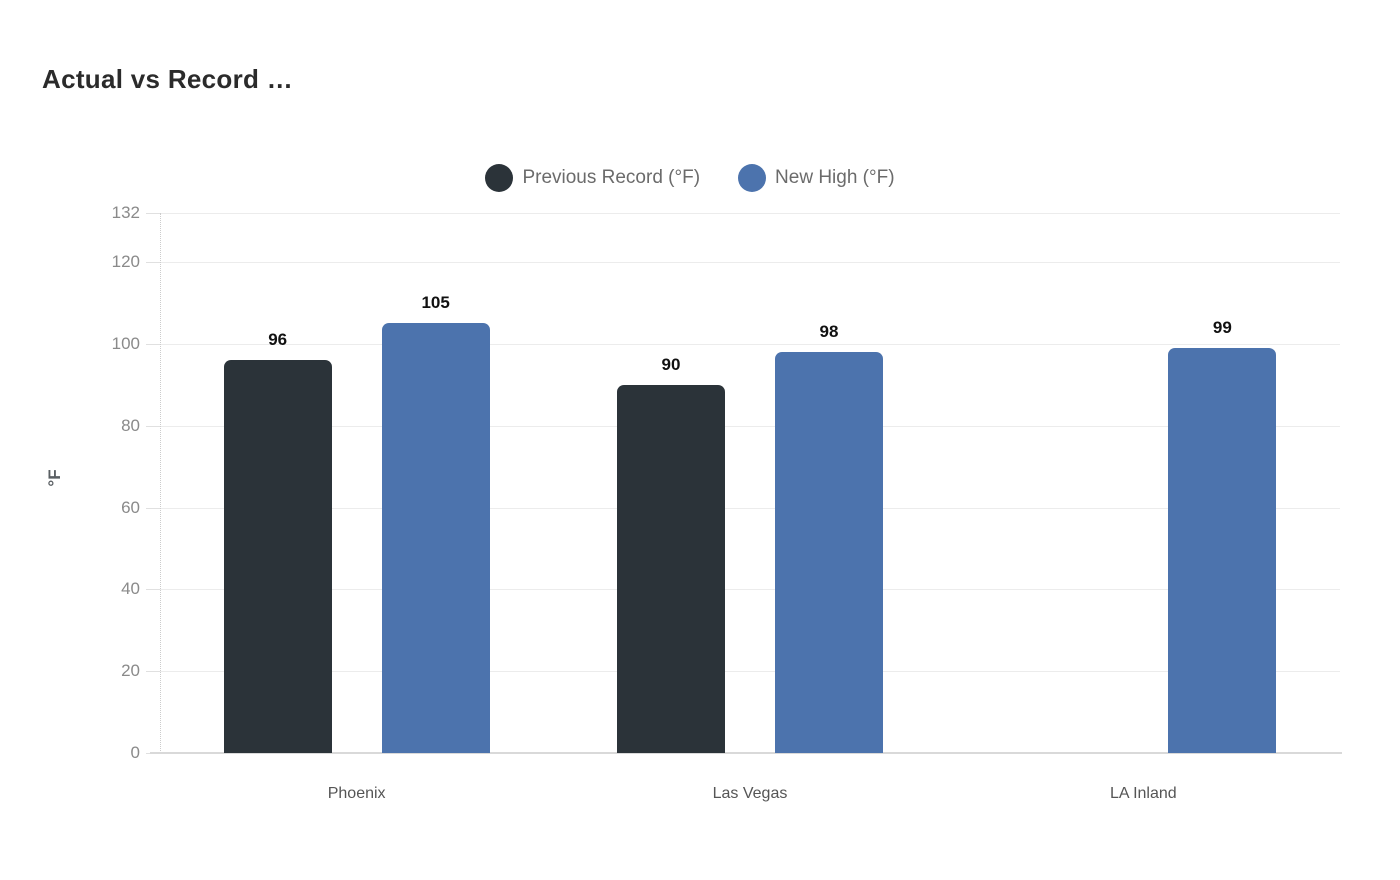 The height and width of the screenshot is (880, 1400). I want to click on bar-new-high-las-vegas, so click(829, 552).